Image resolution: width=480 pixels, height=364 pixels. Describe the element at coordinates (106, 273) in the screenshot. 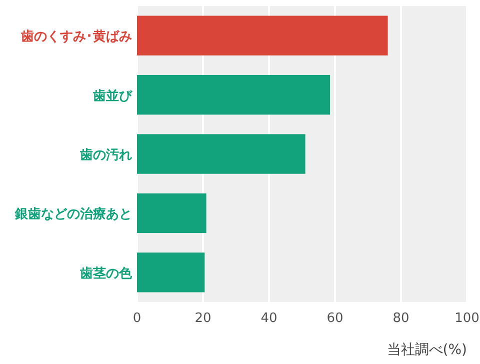

I see `y-tick-label: 歯茎の色` at that location.